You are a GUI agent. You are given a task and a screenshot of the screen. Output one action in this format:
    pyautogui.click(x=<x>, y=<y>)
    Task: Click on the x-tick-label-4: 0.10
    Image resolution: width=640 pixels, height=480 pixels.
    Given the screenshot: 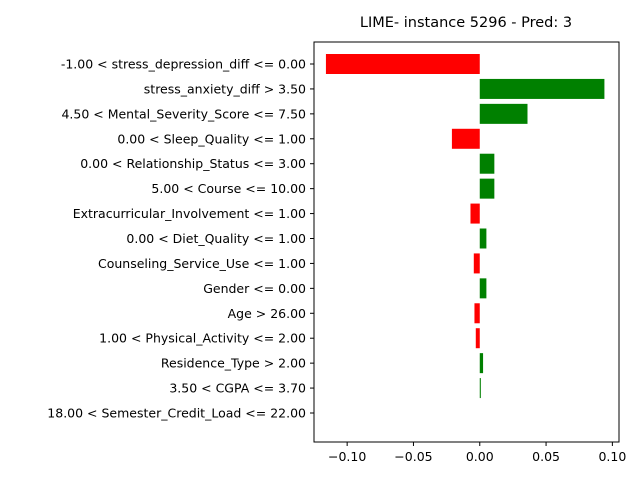 What is the action you would take?
    pyautogui.click(x=612, y=456)
    